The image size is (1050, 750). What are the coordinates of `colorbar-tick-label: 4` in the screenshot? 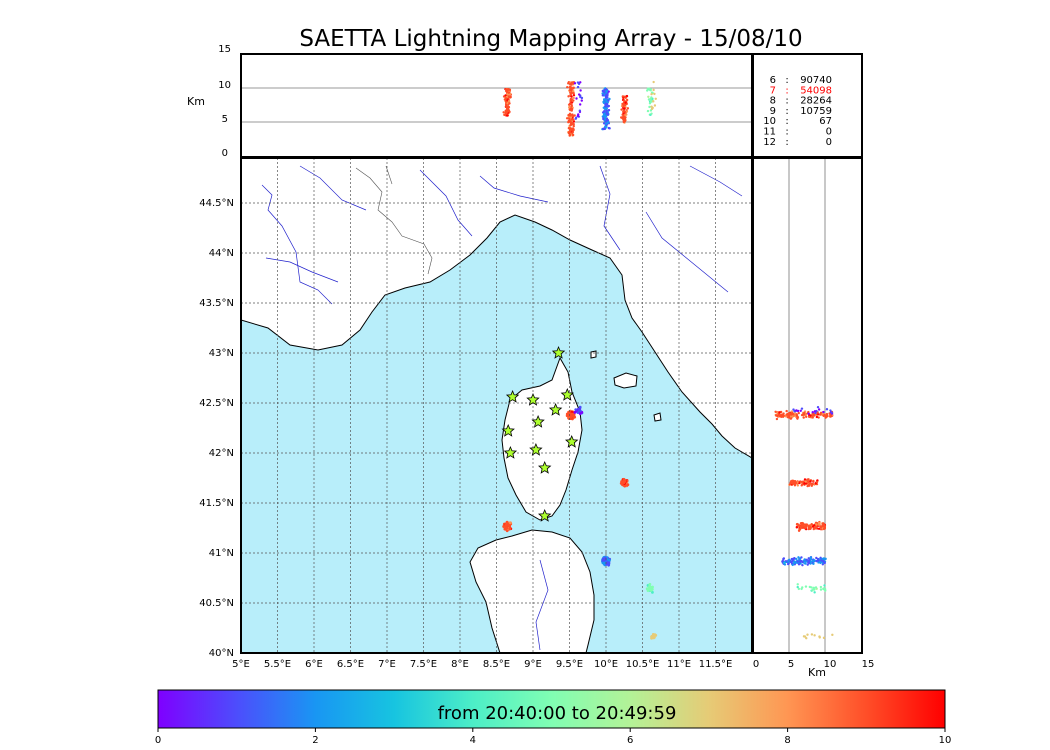 It's located at (473, 740).